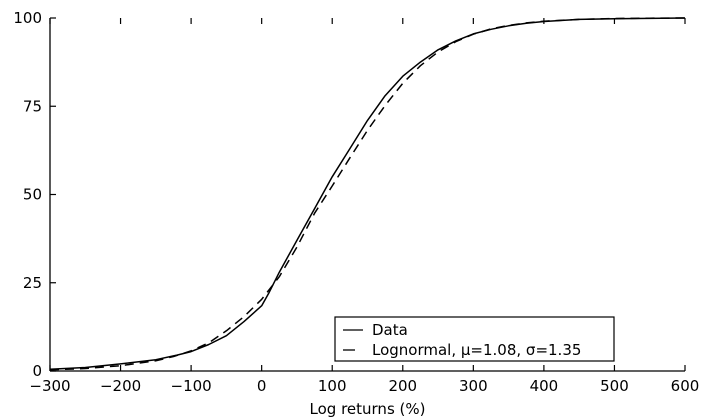  Describe the element at coordinates (332, 386) in the screenshot. I see `x-tick-label: 100` at that location.